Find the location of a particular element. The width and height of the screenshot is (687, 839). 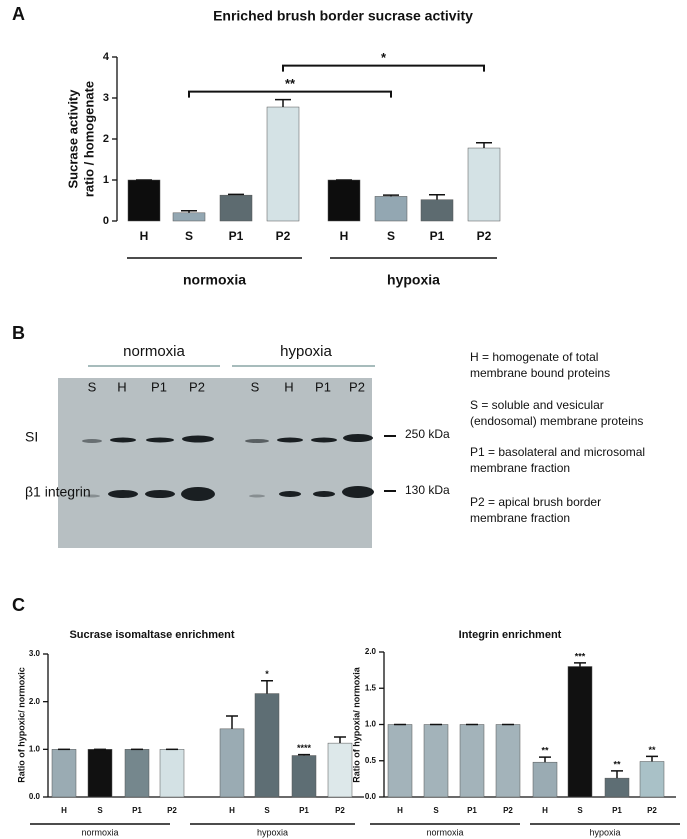

panel-label: A is located at coordinates (18, 14).